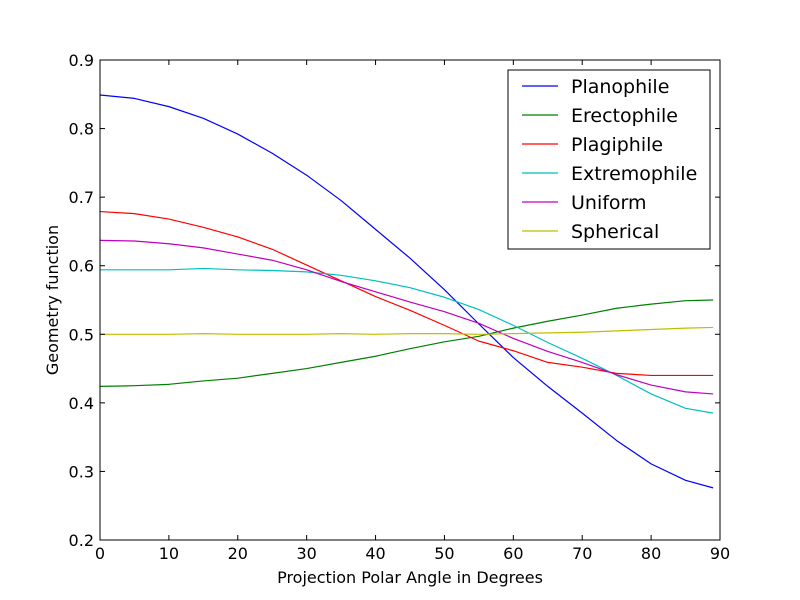 The width and height of the screenshot is (800, 600). Describe the element at coordinates (513, 553) in the screenshot. I see `x-tick-label: 60` at that location.